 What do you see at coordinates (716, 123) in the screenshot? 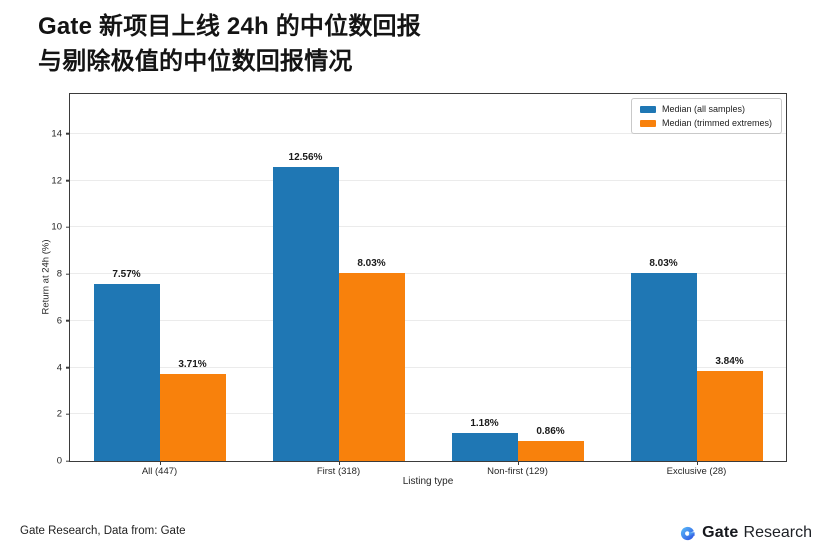
I see `legend-label-2: Median (trimmed extremes)` at bounding box center [716, 123].